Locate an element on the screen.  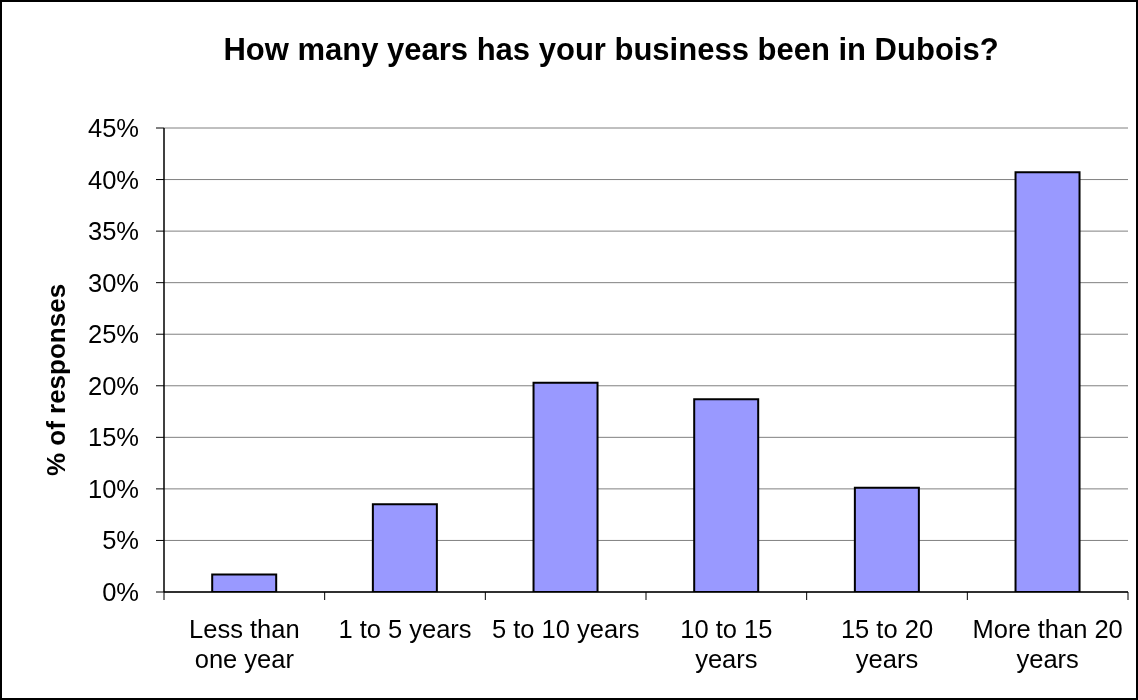
x-tick-label: 10 to 15 years is located at coordinates (726, 644).